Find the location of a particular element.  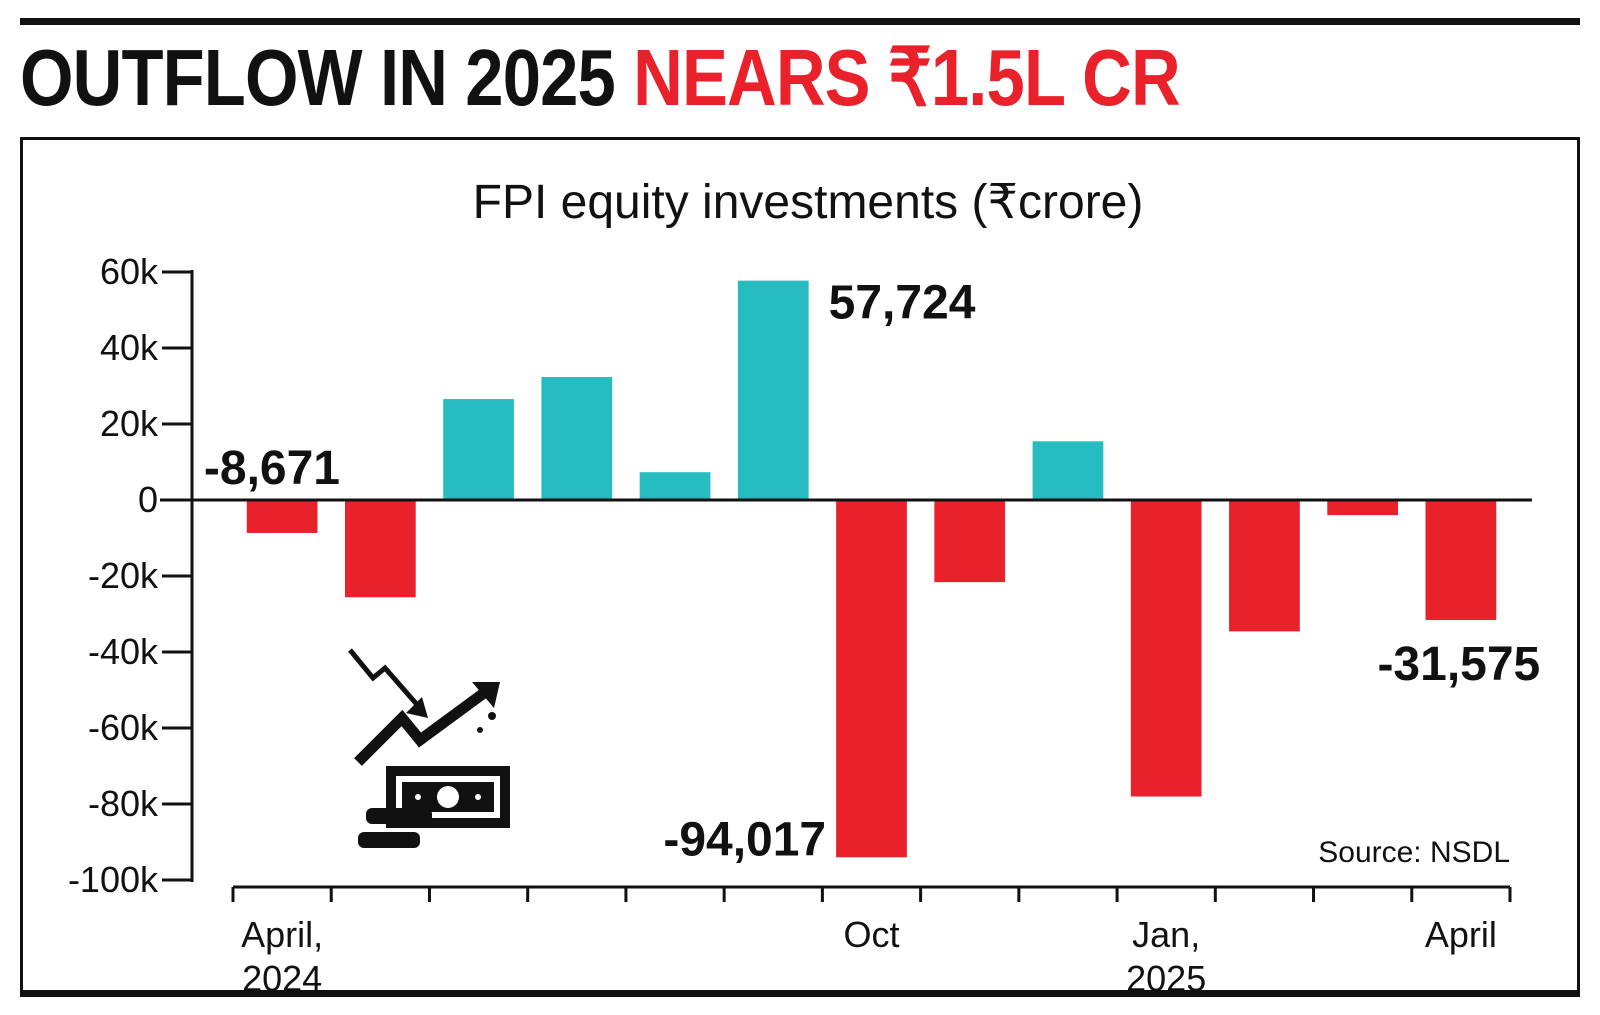

bar-aug is located at coordinates (675, 486).